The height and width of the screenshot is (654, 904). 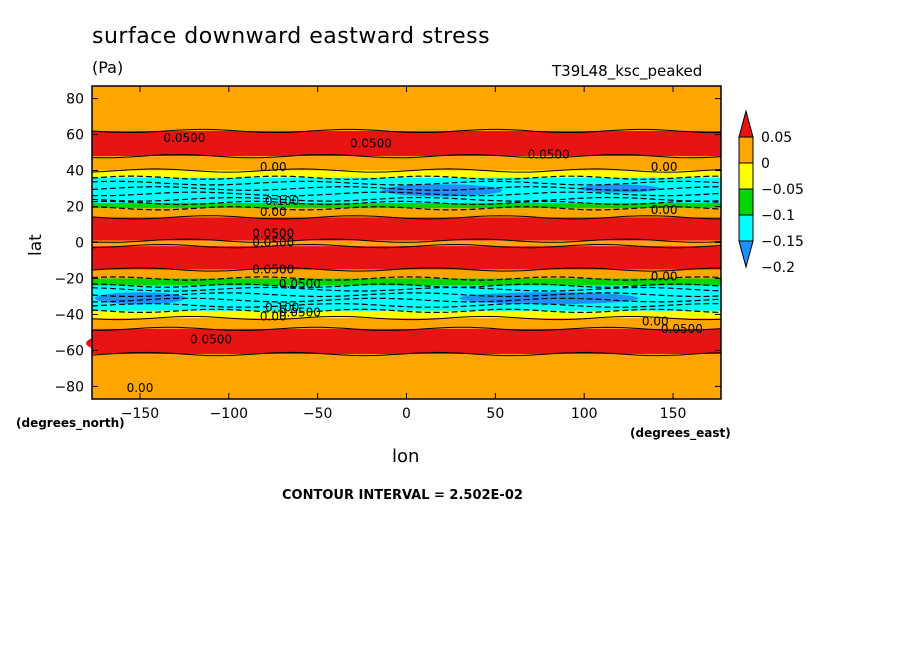 I want to click on colorbar-top-arrow, so click(x=746, y=123).